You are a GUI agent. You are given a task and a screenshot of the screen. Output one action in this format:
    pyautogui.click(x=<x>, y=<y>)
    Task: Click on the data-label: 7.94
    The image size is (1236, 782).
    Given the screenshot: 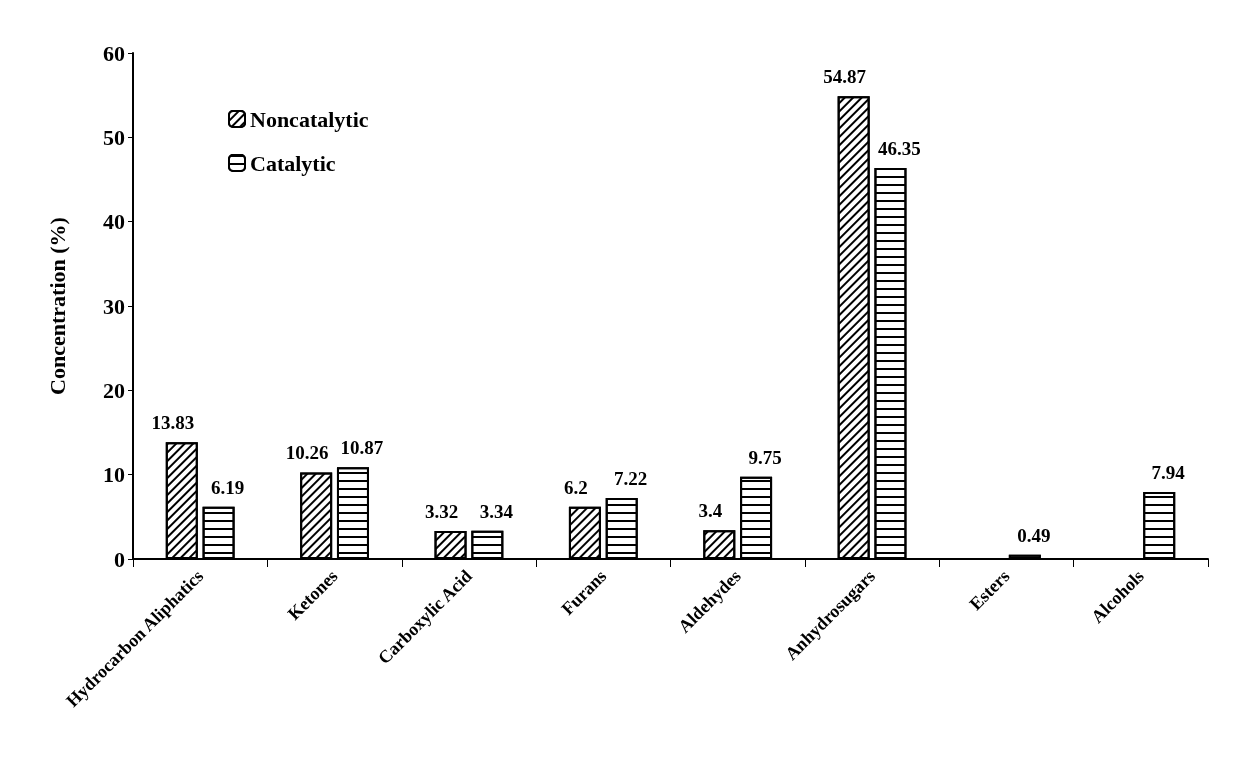 What is the action you would take?
    pyautogui.click(x=1168, y=473)
    